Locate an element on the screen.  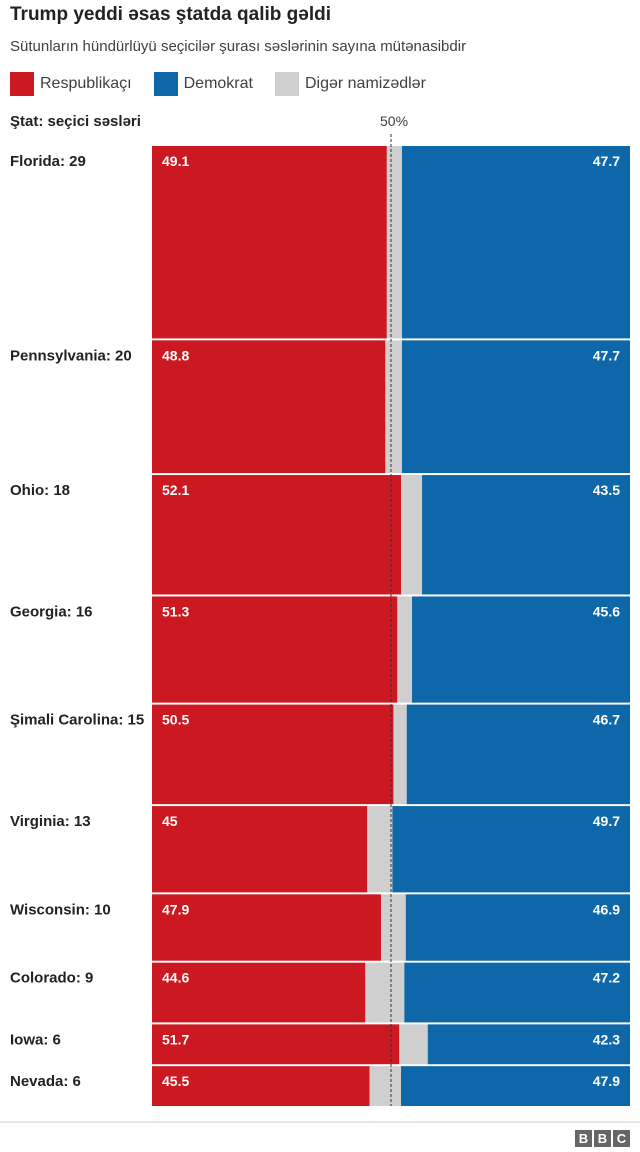
state-row: Nevada: 6 45.5 47.9 is located at coordinates (320, 1086).